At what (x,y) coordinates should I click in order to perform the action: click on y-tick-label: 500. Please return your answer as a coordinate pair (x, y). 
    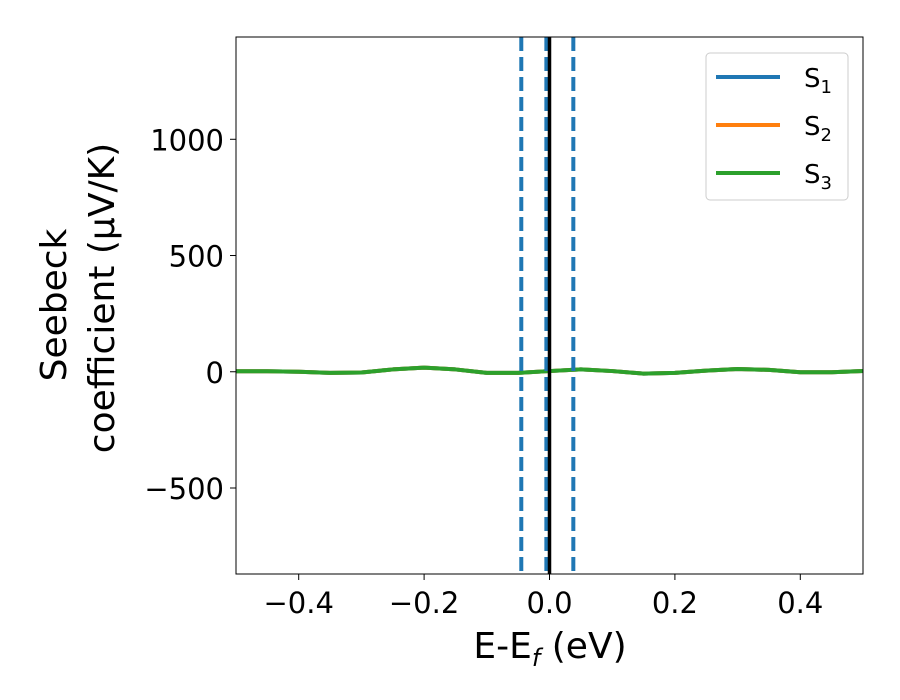
    Looking at the image, I should click on (196, 257).